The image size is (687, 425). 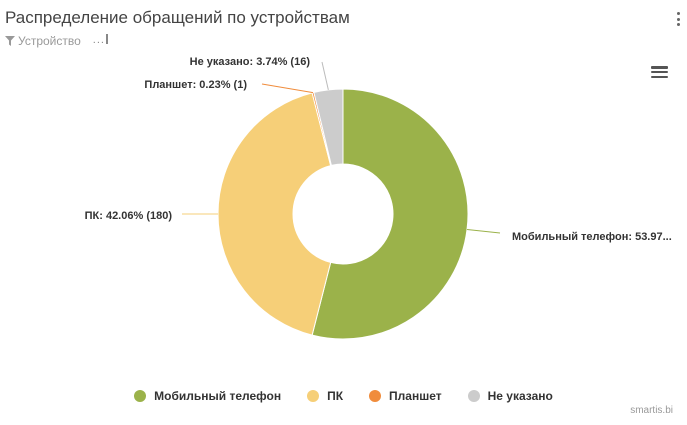 I want to click on kebab-menu-icon, so click(x=678, y=19).